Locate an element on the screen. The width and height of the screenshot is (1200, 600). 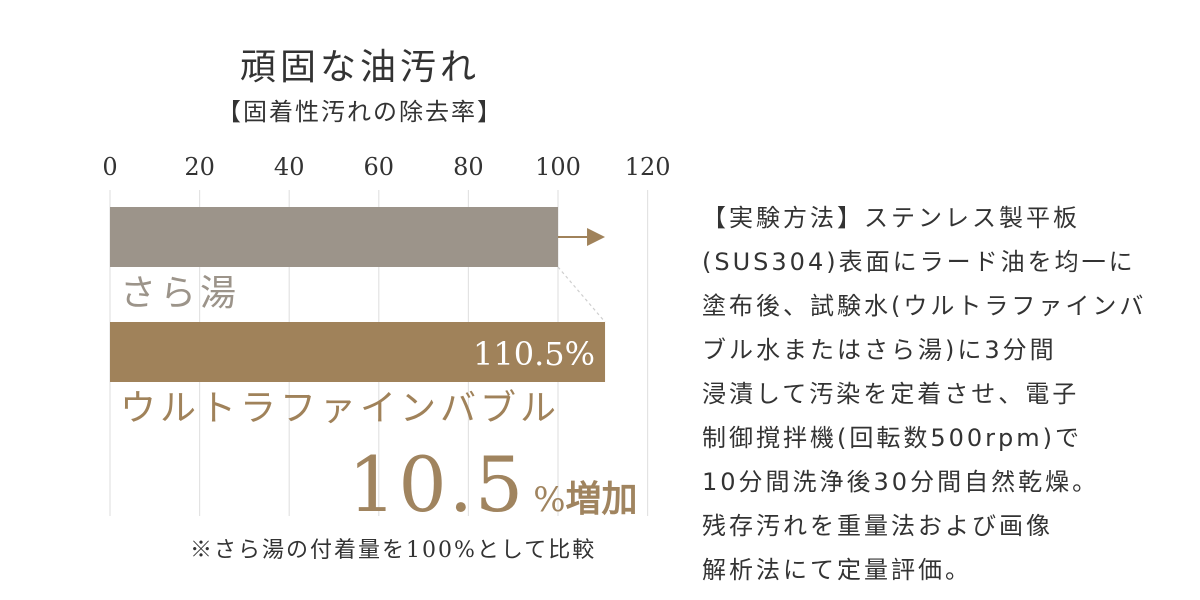
method-line: 残存汚れを重量法および画像 is located at coordinates (877, 526).